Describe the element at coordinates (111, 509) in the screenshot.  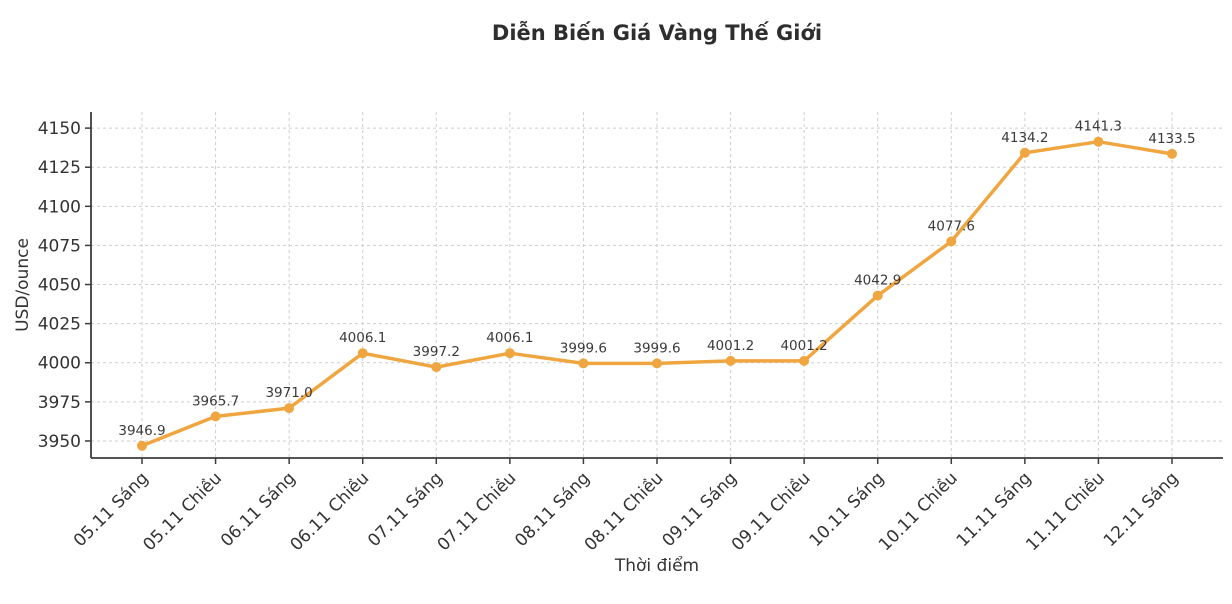
I see `x-tick-label: 05.11 Sáng` at that location.